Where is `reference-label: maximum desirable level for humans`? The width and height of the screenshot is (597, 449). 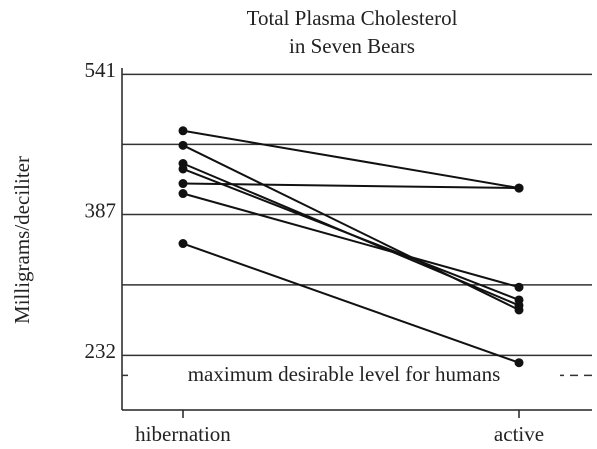 reference-label: maximum desirable level for humans is located at coordinates (344, 374).